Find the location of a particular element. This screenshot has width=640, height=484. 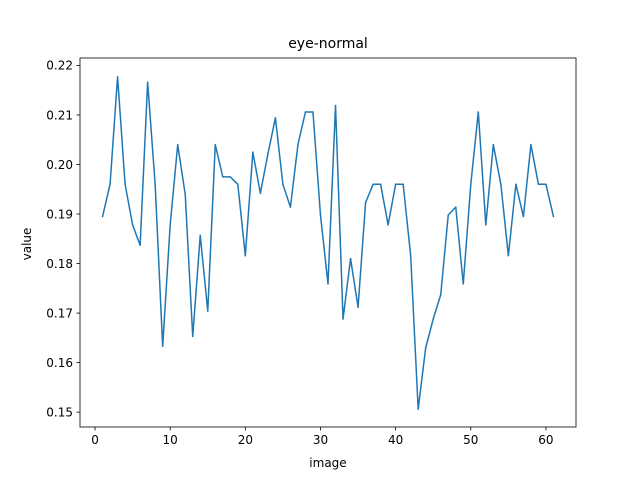

y-tick-label: 0.19 is located at coordinates (59, 214).